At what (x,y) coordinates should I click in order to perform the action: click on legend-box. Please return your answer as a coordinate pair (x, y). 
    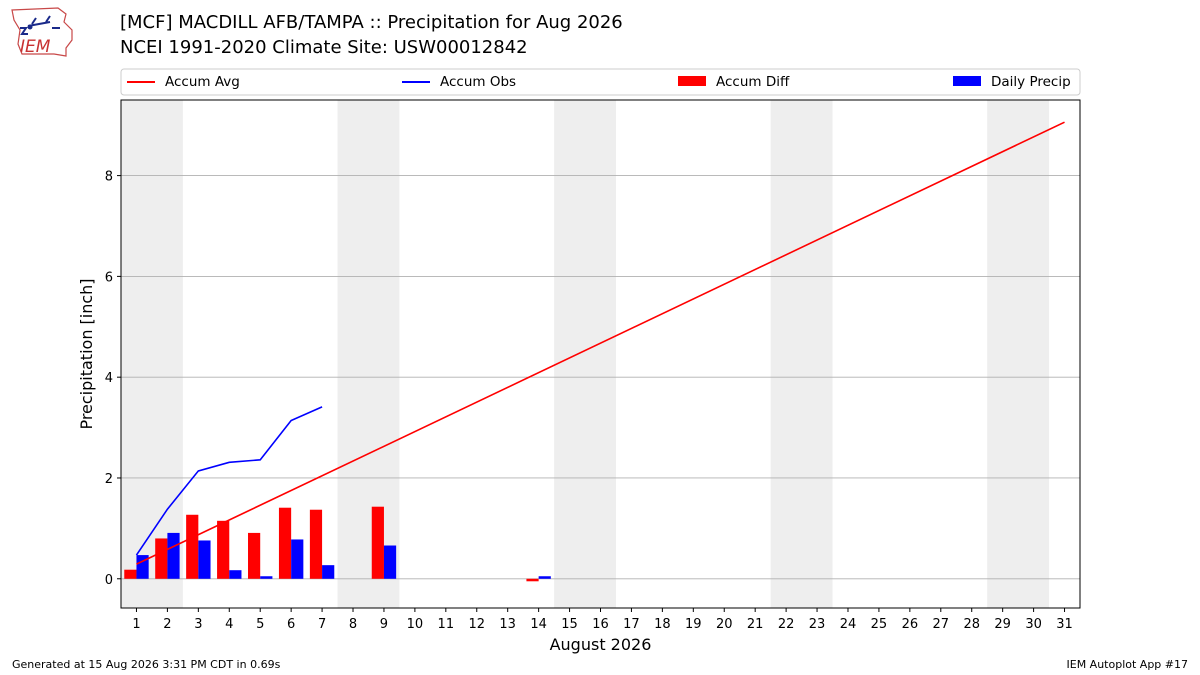
    Looking at the image, I should click on (600, 82).